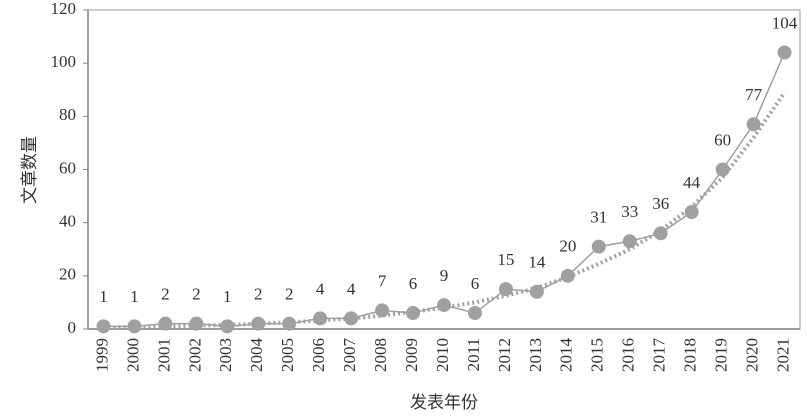 The image size is (807, 417). Describe the element at coordinates (287, 355) in the screenshot. I see `x-tick-label: 2005` at that location.